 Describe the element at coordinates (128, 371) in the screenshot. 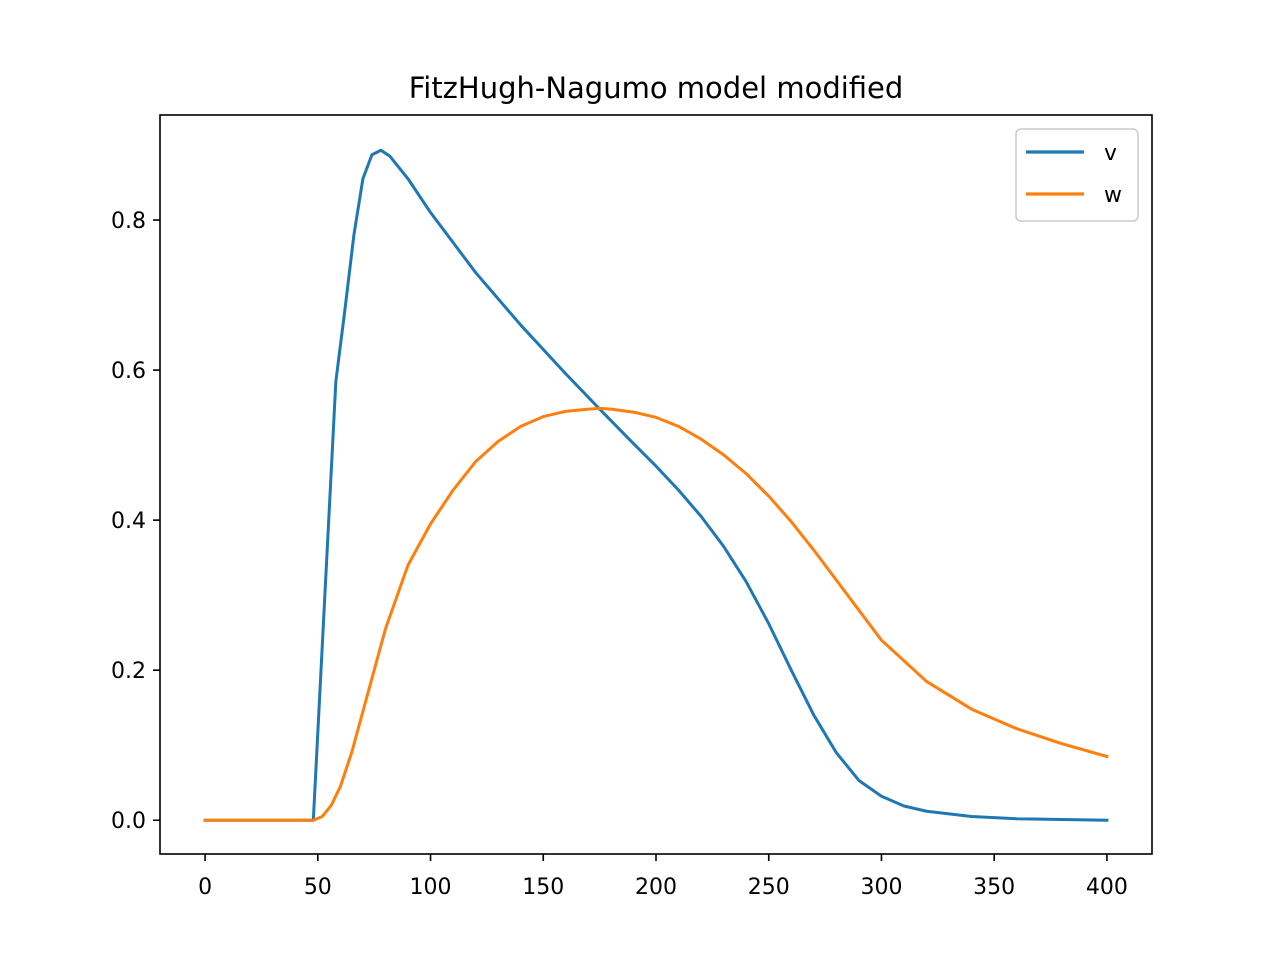

I see `y-tick-label: 0.6` at that location.